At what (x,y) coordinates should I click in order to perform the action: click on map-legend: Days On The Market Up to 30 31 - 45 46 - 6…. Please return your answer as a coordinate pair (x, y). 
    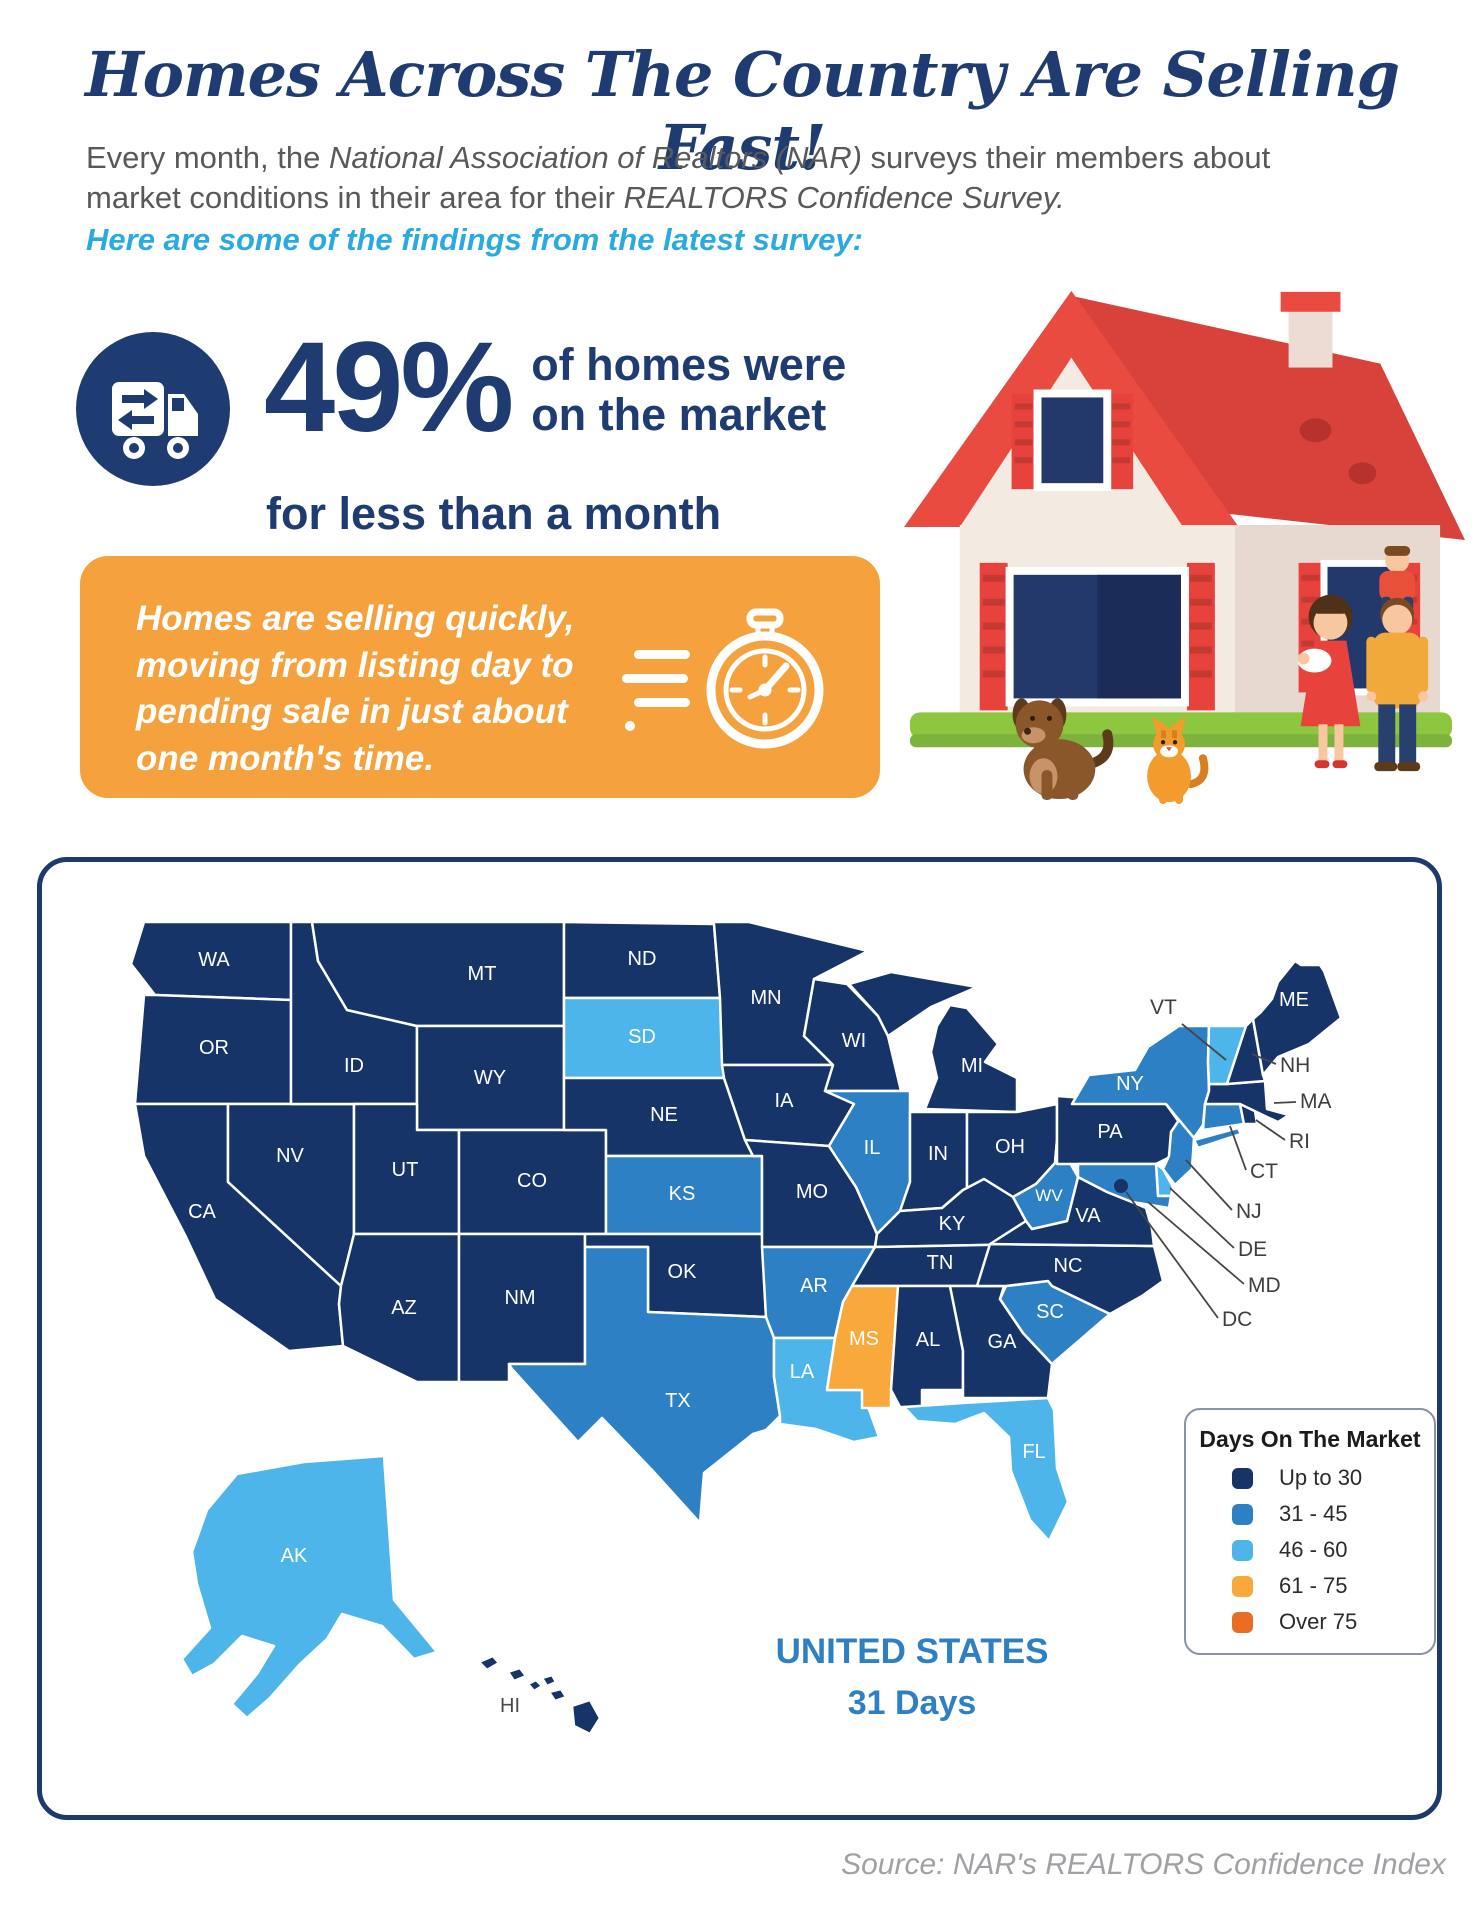
    Looking at the image, I should click on (1310, 1531).